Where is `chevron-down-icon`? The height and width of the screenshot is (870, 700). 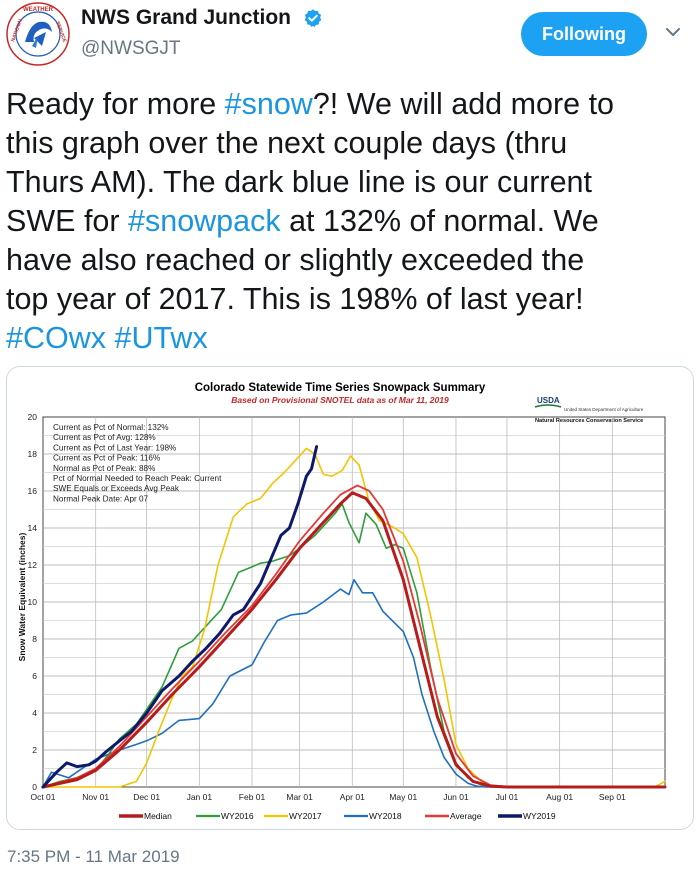
chevron-down-icon is located at coordinates (673, 32).